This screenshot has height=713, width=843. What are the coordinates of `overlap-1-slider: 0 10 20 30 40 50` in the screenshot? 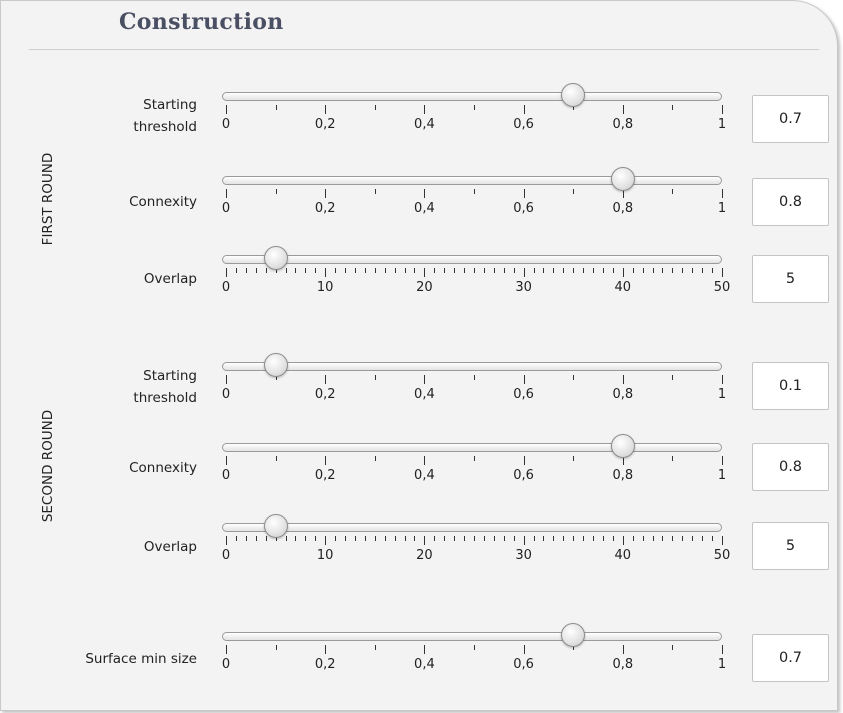 It's located at (476, 278).